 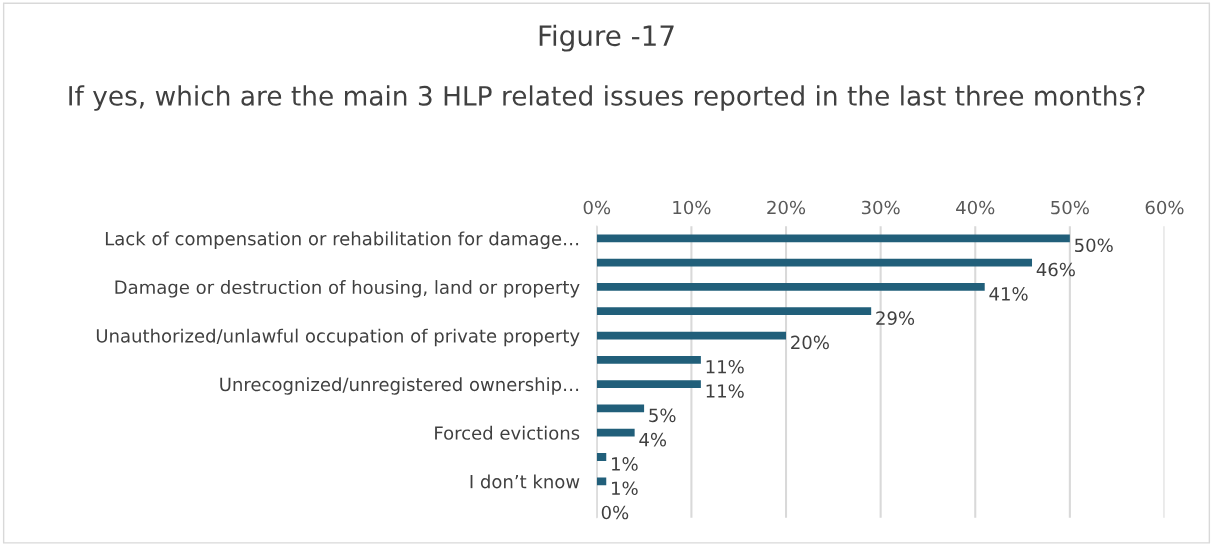 What do you see at coordinates (895, 318) in the screenshot?
I see `data-label: 29%` at bounding box center [895, 318].